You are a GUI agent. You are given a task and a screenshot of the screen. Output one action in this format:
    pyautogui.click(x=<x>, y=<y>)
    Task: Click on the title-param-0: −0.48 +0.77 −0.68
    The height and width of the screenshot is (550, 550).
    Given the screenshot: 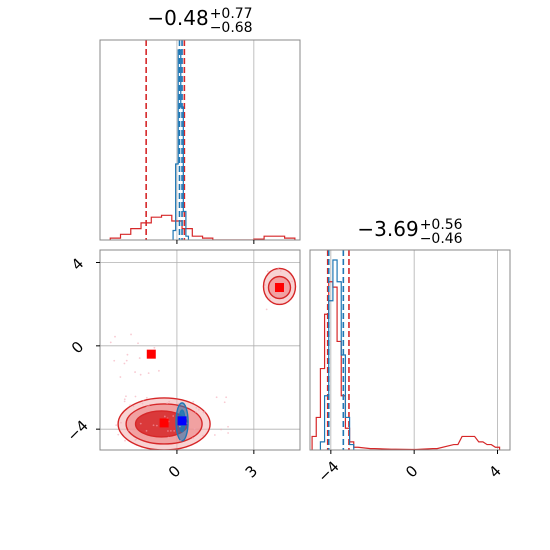 What is the action you would take?
    pyautogui.click(x=200, y=20)
    